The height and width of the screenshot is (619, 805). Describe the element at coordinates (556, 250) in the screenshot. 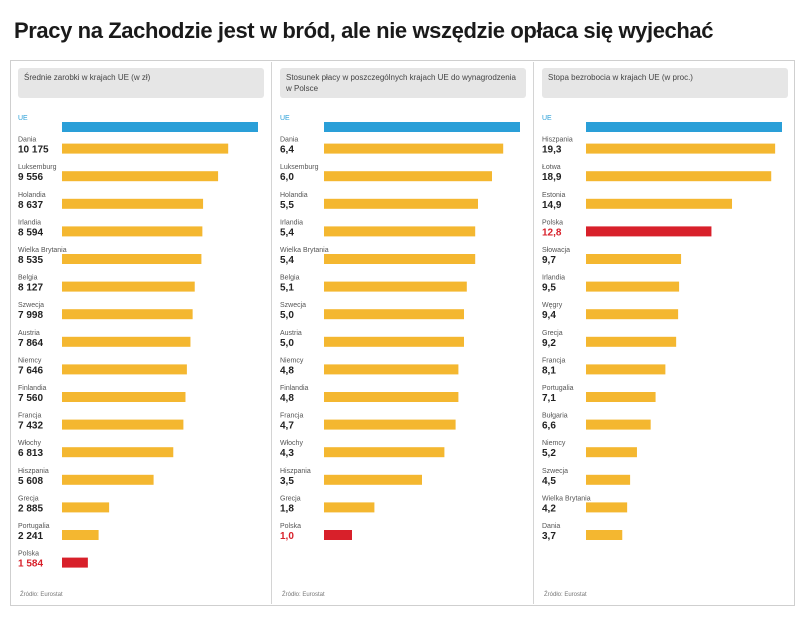

I see `bar-category-label: Słowacja` at that location.